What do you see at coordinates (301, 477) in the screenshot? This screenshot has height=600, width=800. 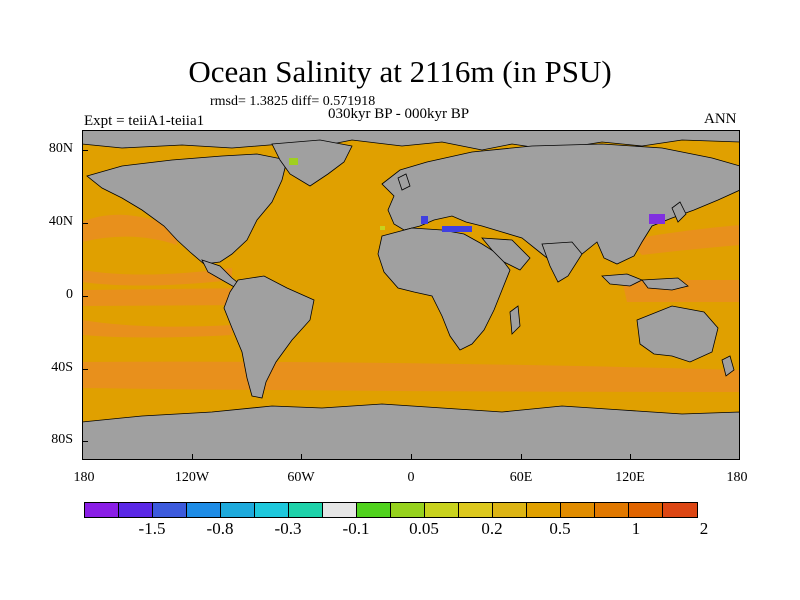 I see `lon-label-60w: 60W` at bounding box center [301, 477].